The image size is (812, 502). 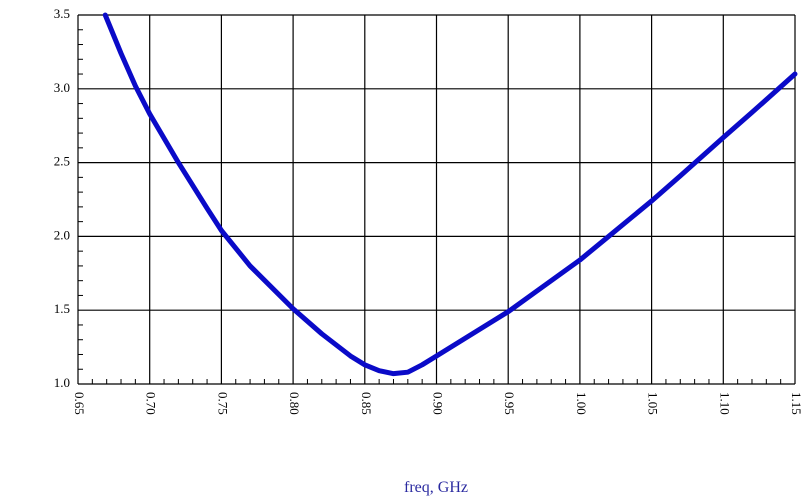 I want to click on x-tick-label: 0.70, so click(x=151, y=403).